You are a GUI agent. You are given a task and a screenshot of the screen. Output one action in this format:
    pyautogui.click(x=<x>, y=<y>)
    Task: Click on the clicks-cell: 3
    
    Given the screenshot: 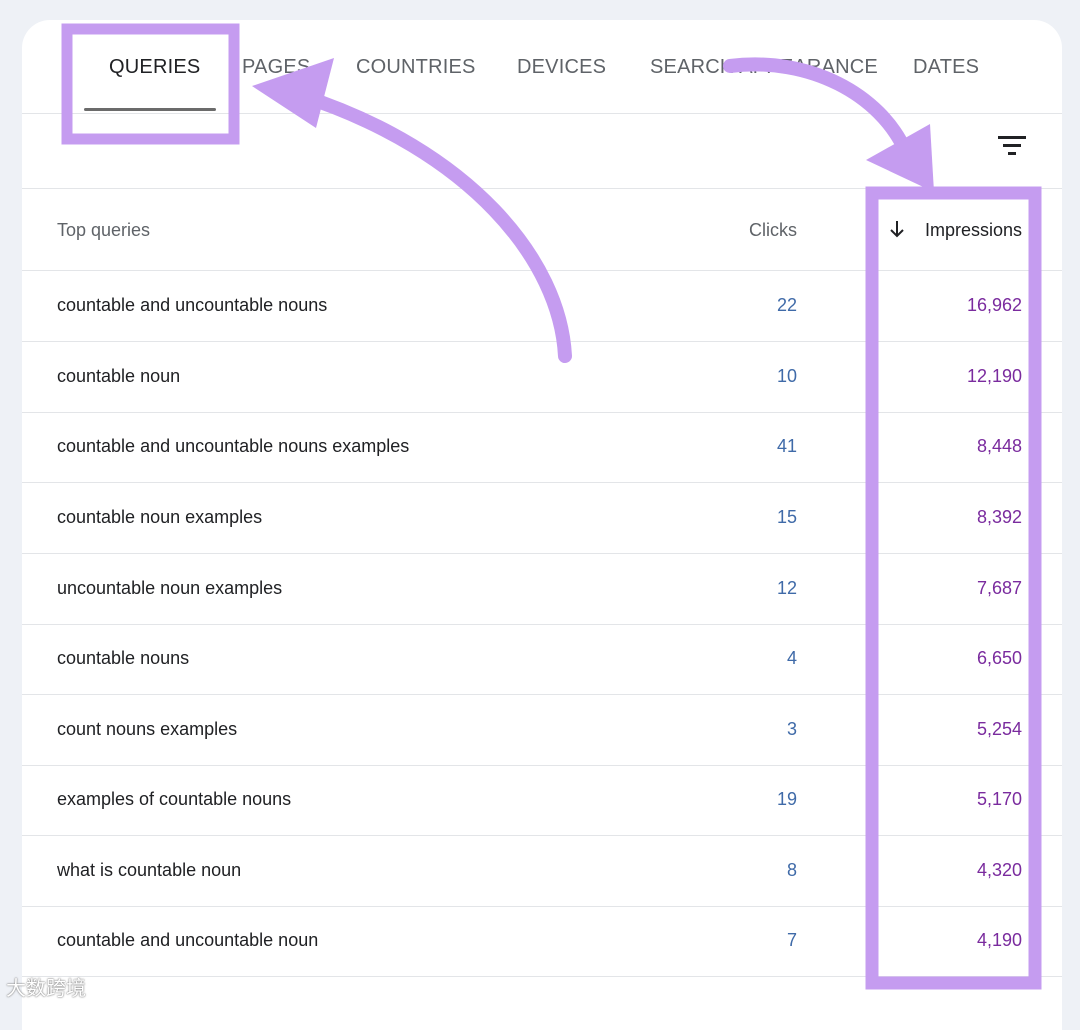 What is the action you would take?
    pyautogui.click(x=791, y=729)
    